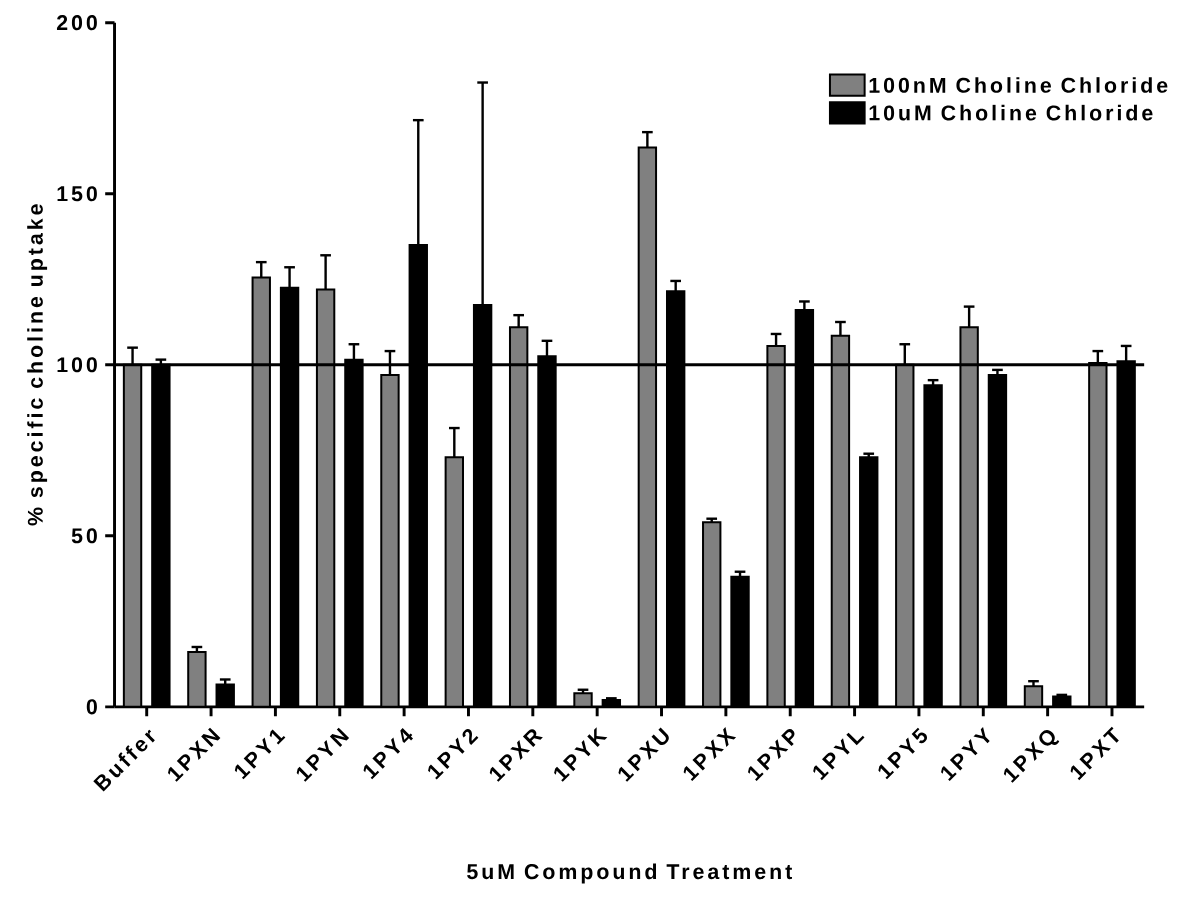 This screenshot has width=1199, height=902. Describe the element at coordinates (77, 365) in the screenshot. I see `y-tick-label: 100` at that location.